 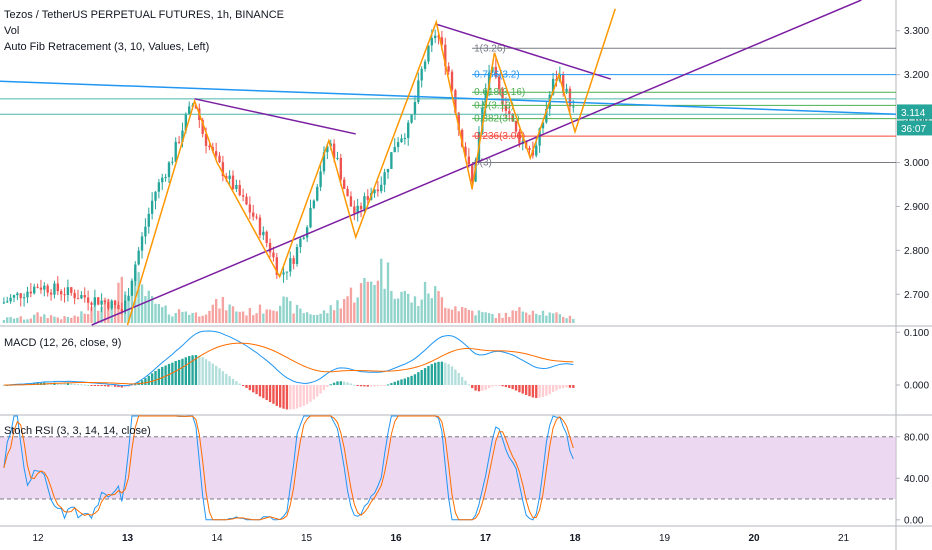 What do you see at coordinates (916, 207) in the screenshot?
I see `y-tick-label: 2.900` at bounding box center [916, 207].